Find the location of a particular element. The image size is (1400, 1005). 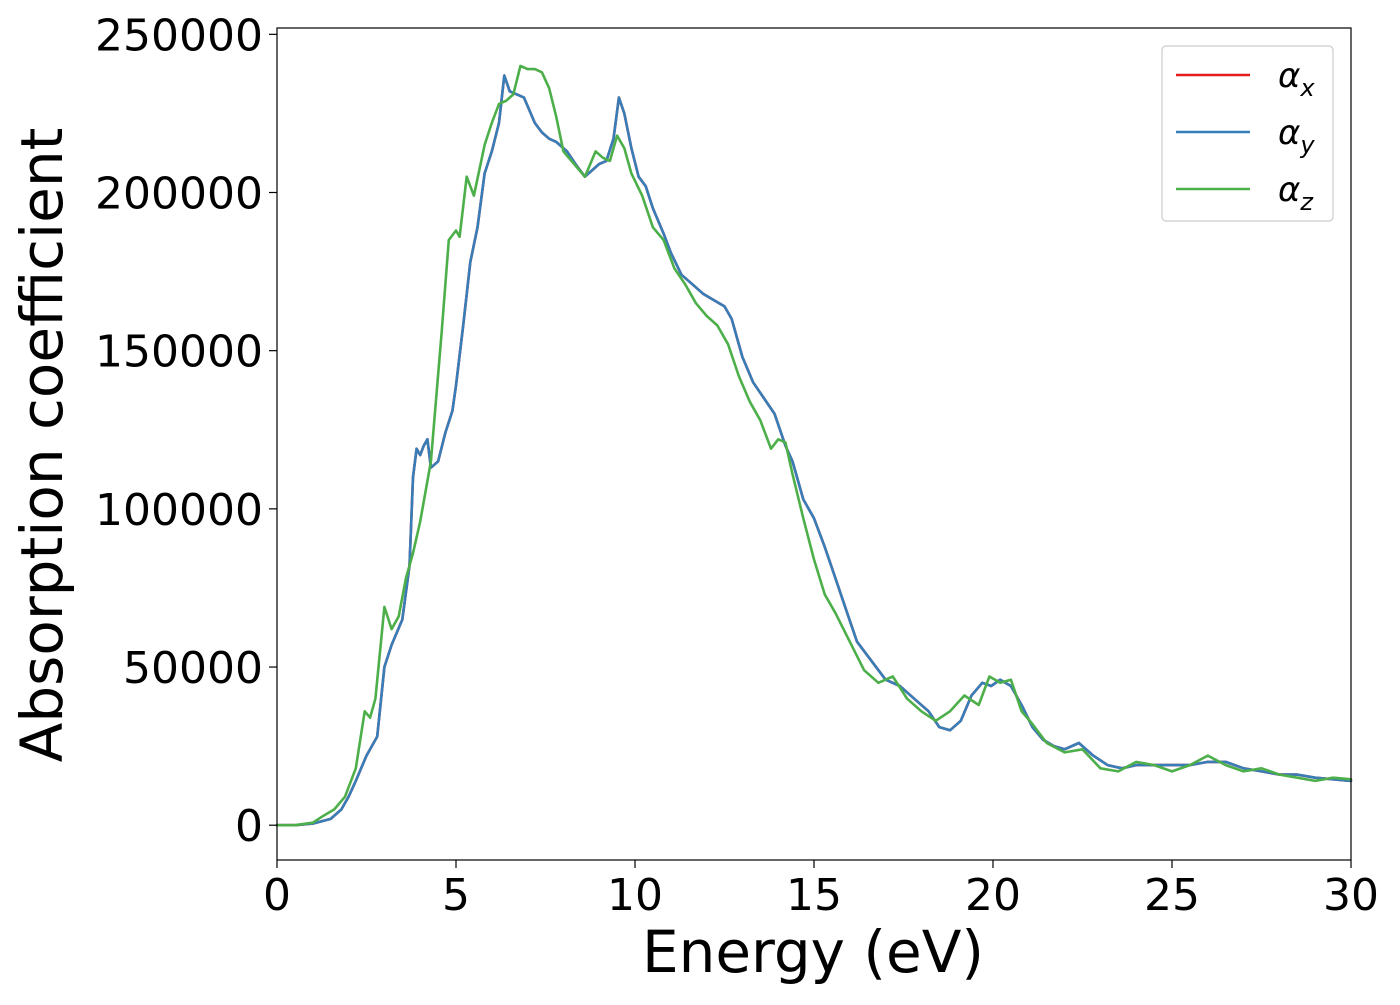

legend: αx αy αz is located at coordinates (1247, 133).